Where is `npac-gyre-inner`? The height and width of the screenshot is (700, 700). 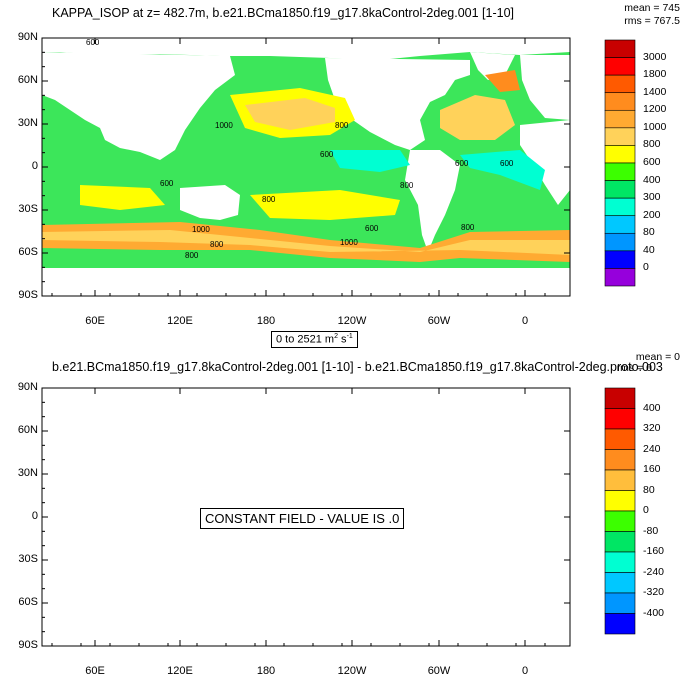
npac-gyre-inner is located at coordinates (290, 114).